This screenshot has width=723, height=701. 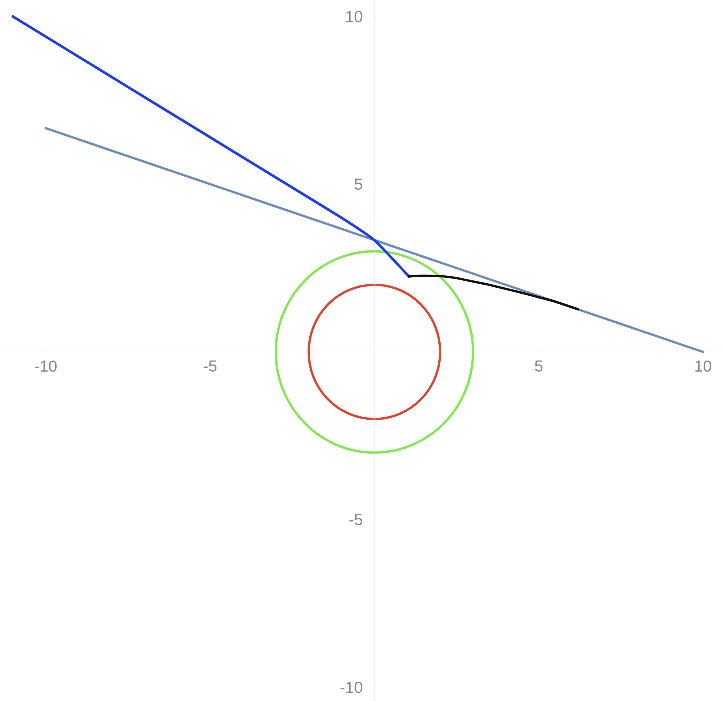 What do you see at coordinates (358, 184) in the screenshot?
I see `y-tick-label: 5` at bounding box center [358, 184].